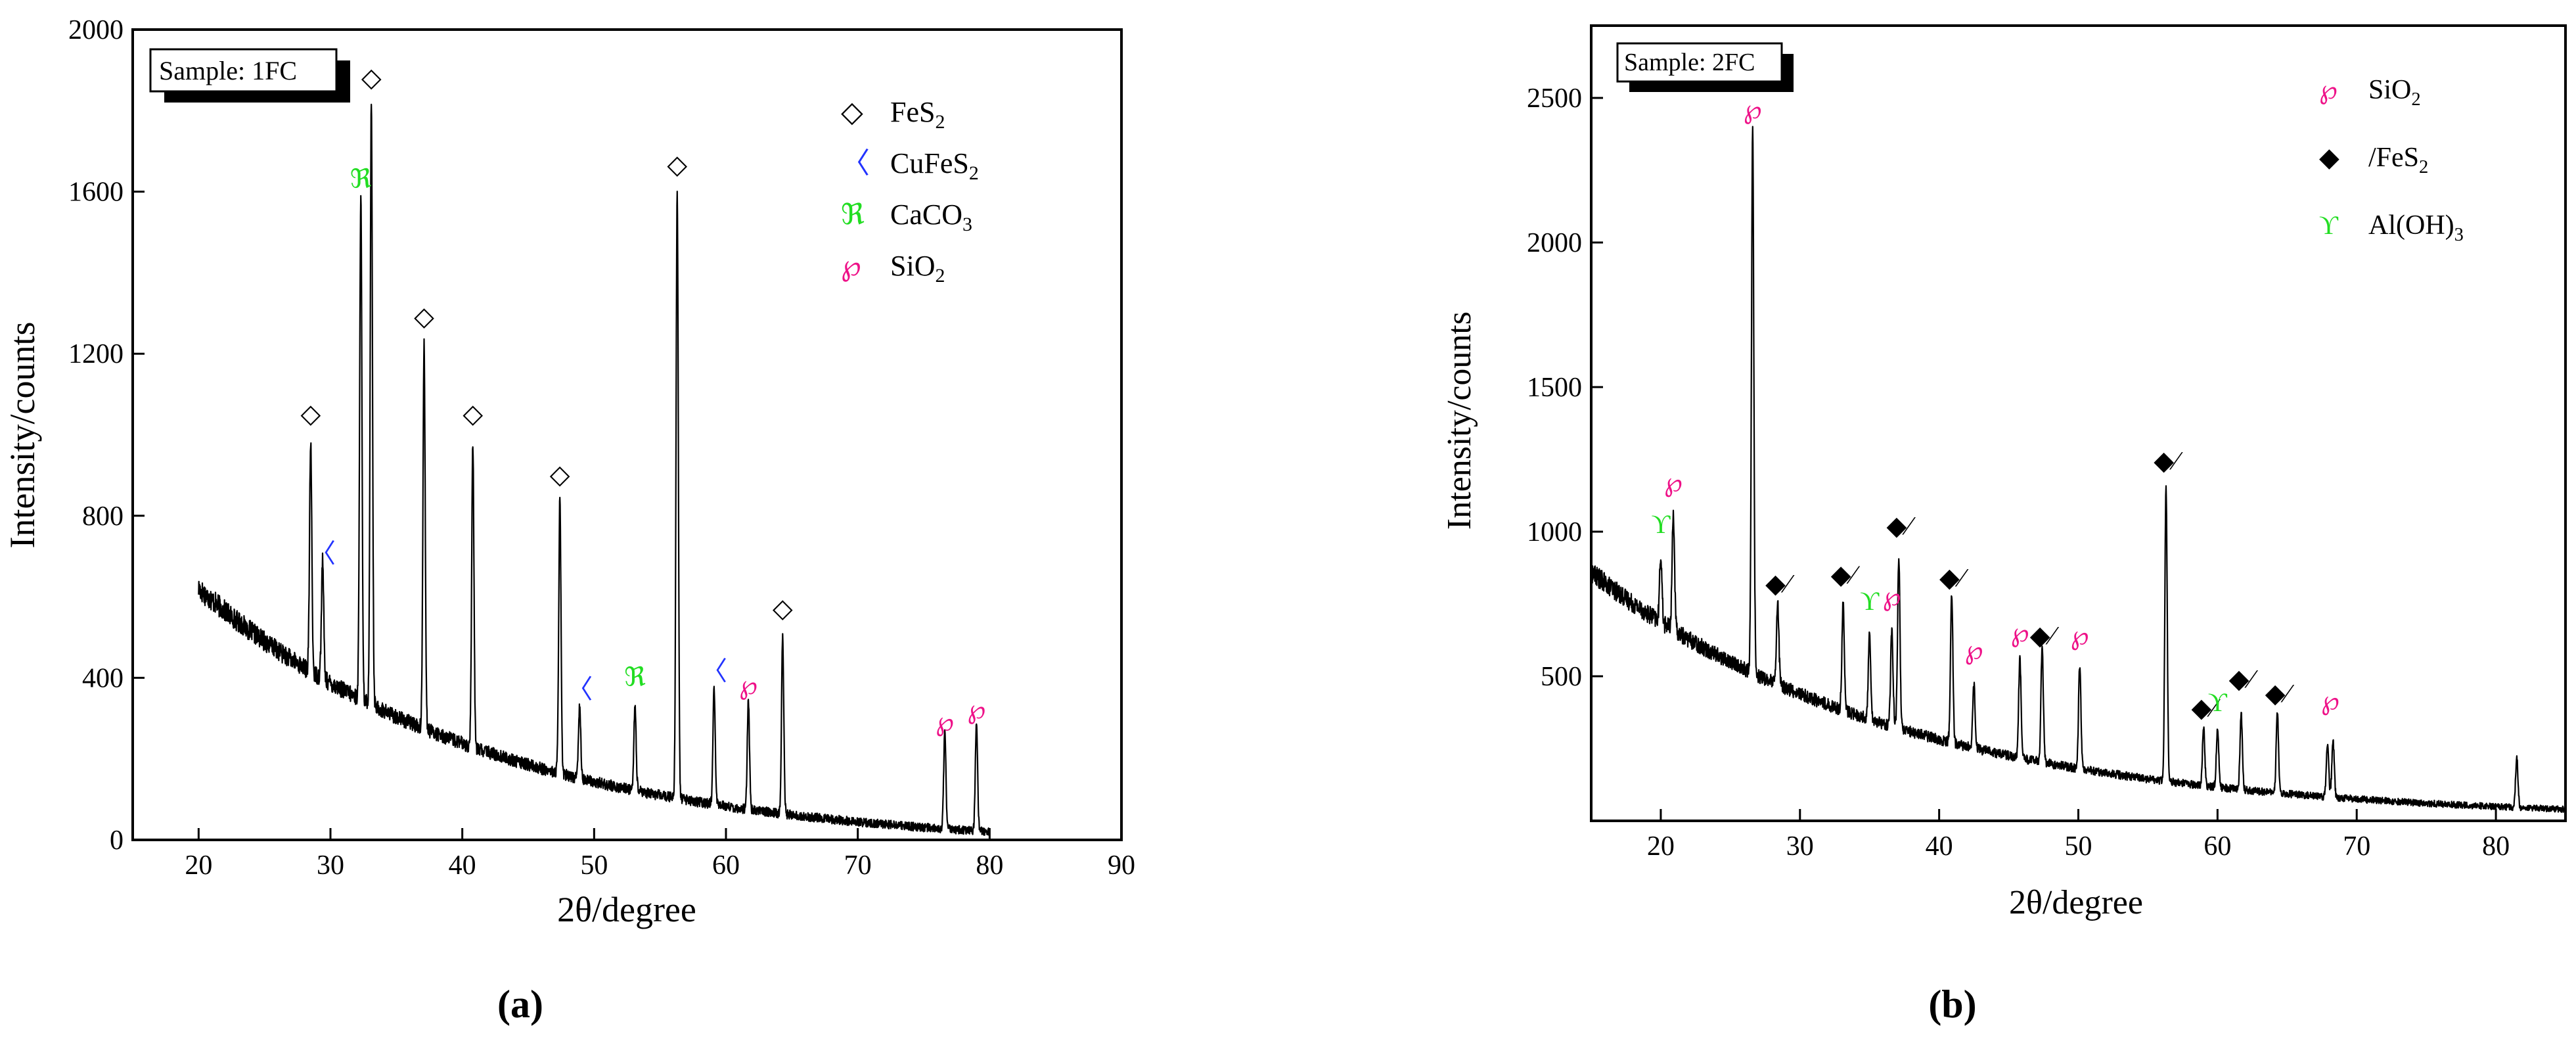 The width and height of the screenshot is (2576, 1041). Describe the element at coordinates (917, 115) in the screenshot. I see `legend-label: FeS2` at that location.